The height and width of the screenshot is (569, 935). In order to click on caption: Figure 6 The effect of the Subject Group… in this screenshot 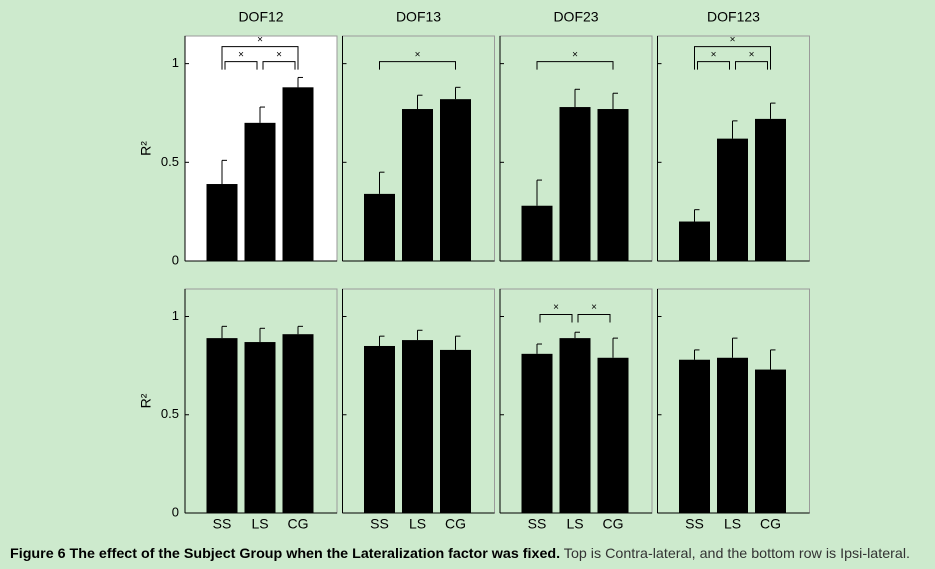, I will do `click(460, 553)`.